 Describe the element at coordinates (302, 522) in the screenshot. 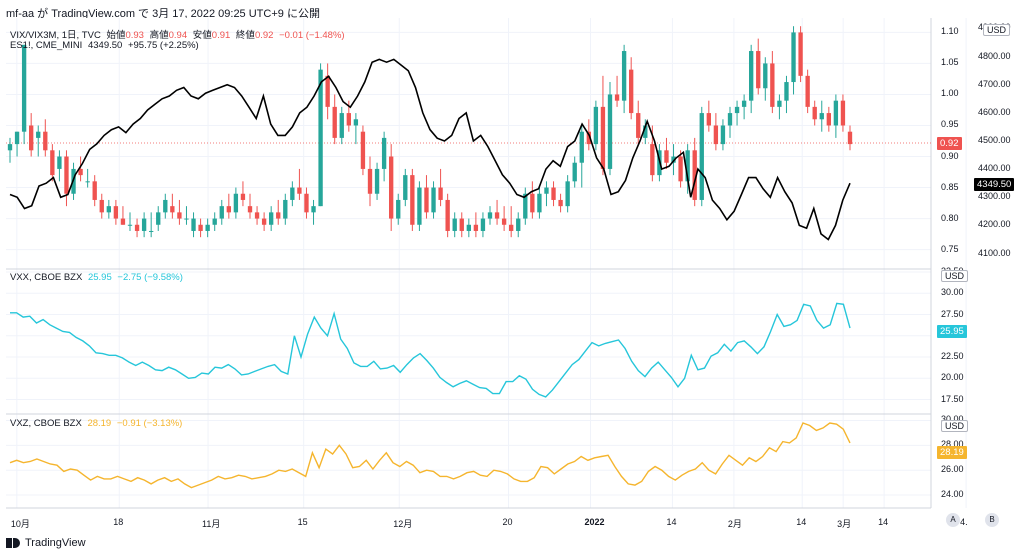

I see `time-tick: 15` at that location.